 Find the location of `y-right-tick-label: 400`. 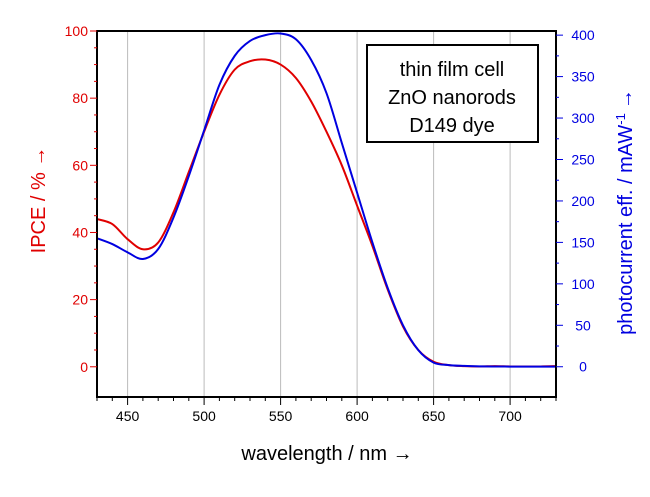

y-right-tick-label: 400 is located at coordinates (583, 35).